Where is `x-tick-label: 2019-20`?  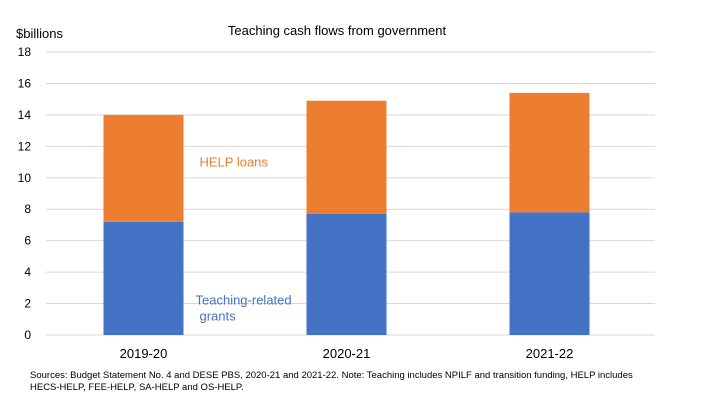 x-tick-label: 2019-20 is located at coordinates (144, 353).